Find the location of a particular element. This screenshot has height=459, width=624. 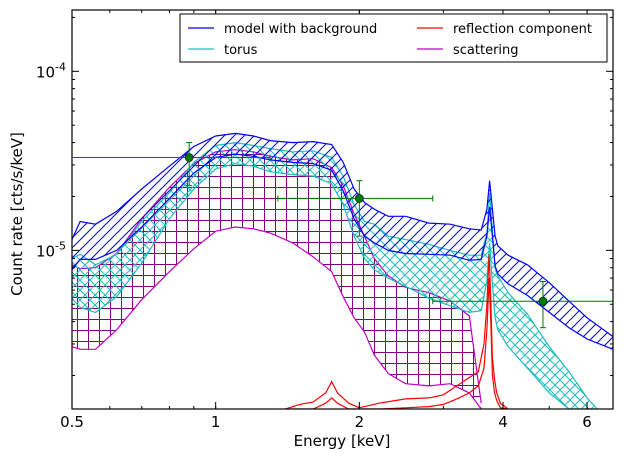

x-tick-label: 1 is located at coordinates (216, 422).